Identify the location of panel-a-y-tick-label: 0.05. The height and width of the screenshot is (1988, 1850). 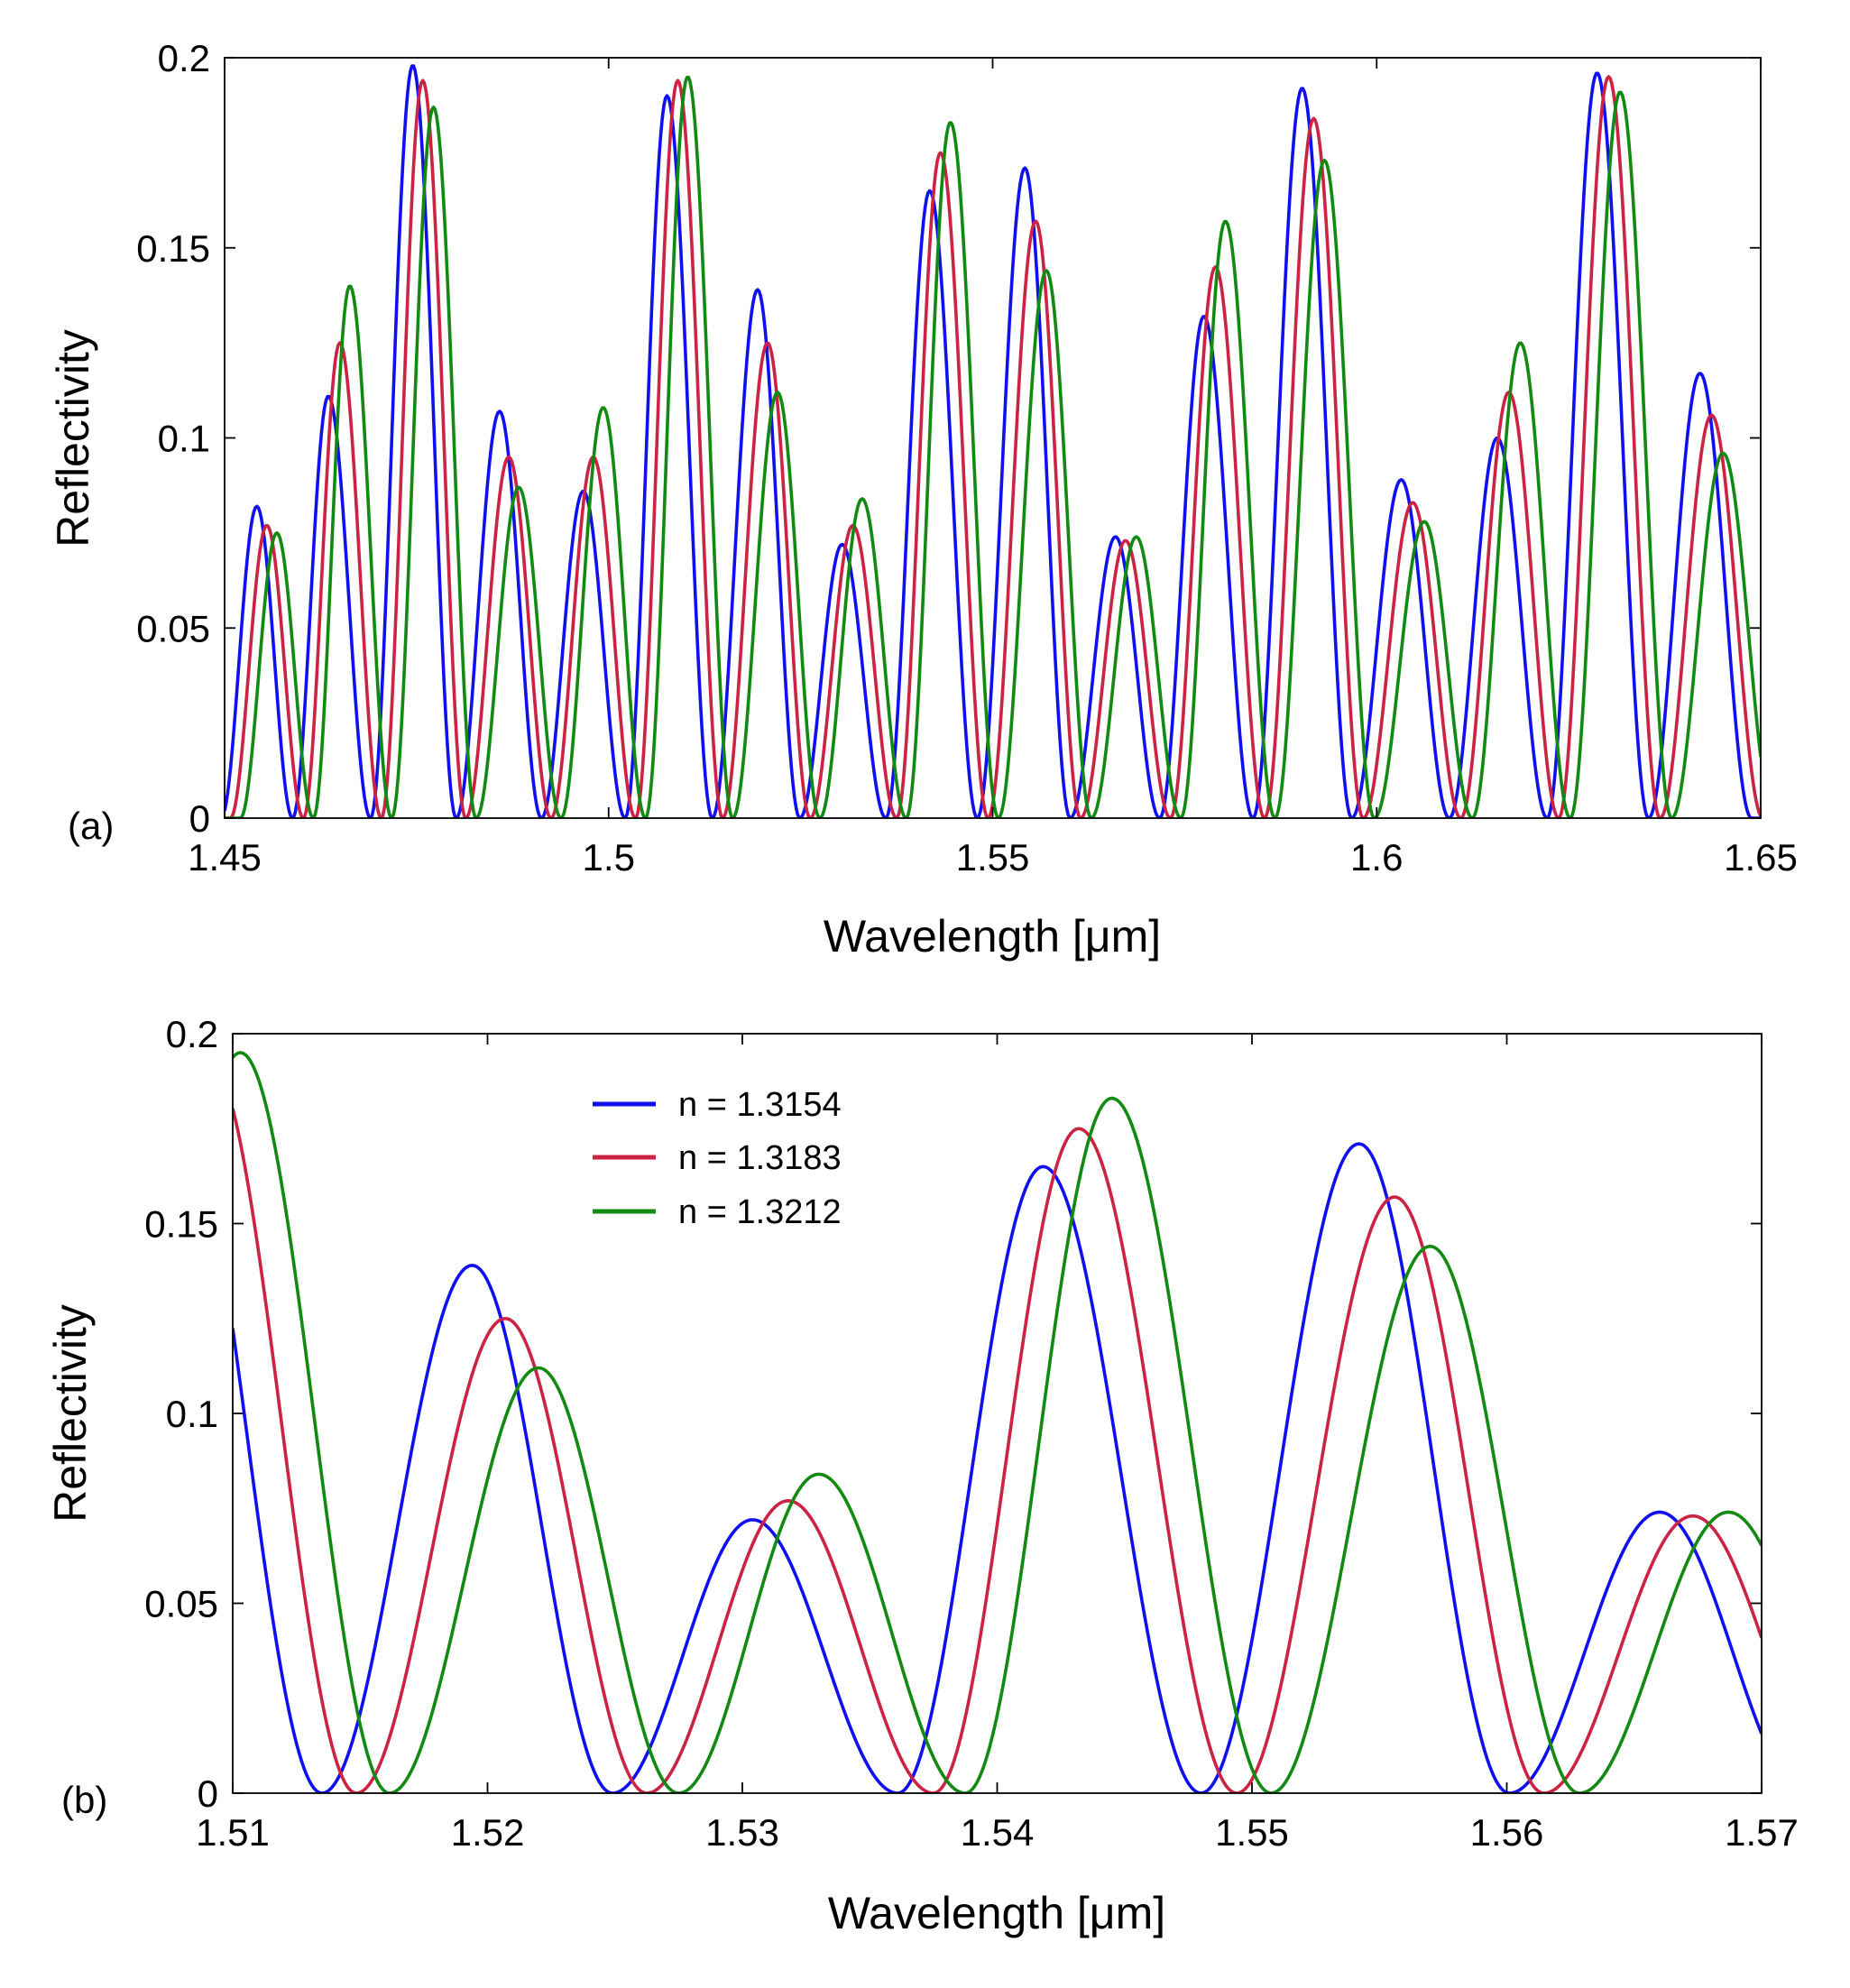
(173, 628).